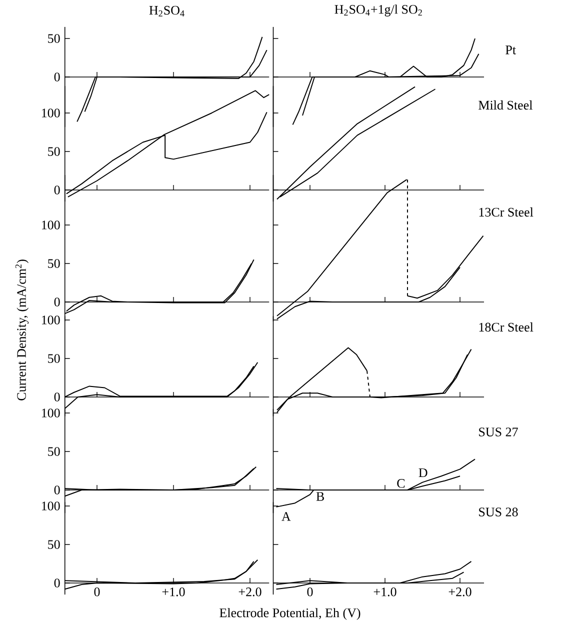 This screenshot has height=630, width=583. Describe the element at coordinates (166, 11) in the screenshot. I see `chart-title: H$_{2}$SO$_{4}$` at that location.